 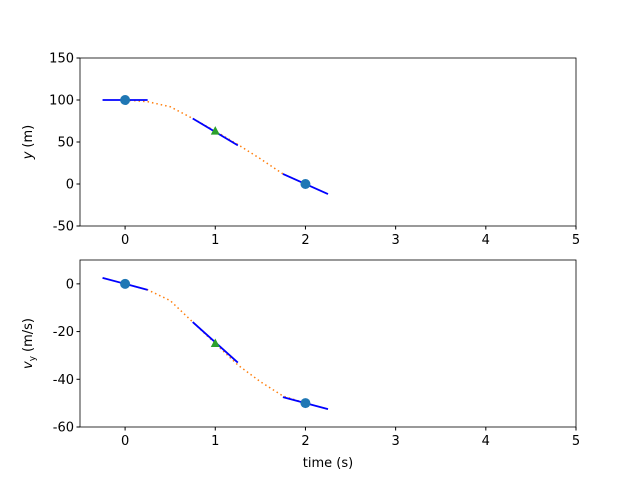 What do you see at coordinates (63, 227) in the screenshot?
I see `y-tick-label: -50` at bounding box center [63, 227].